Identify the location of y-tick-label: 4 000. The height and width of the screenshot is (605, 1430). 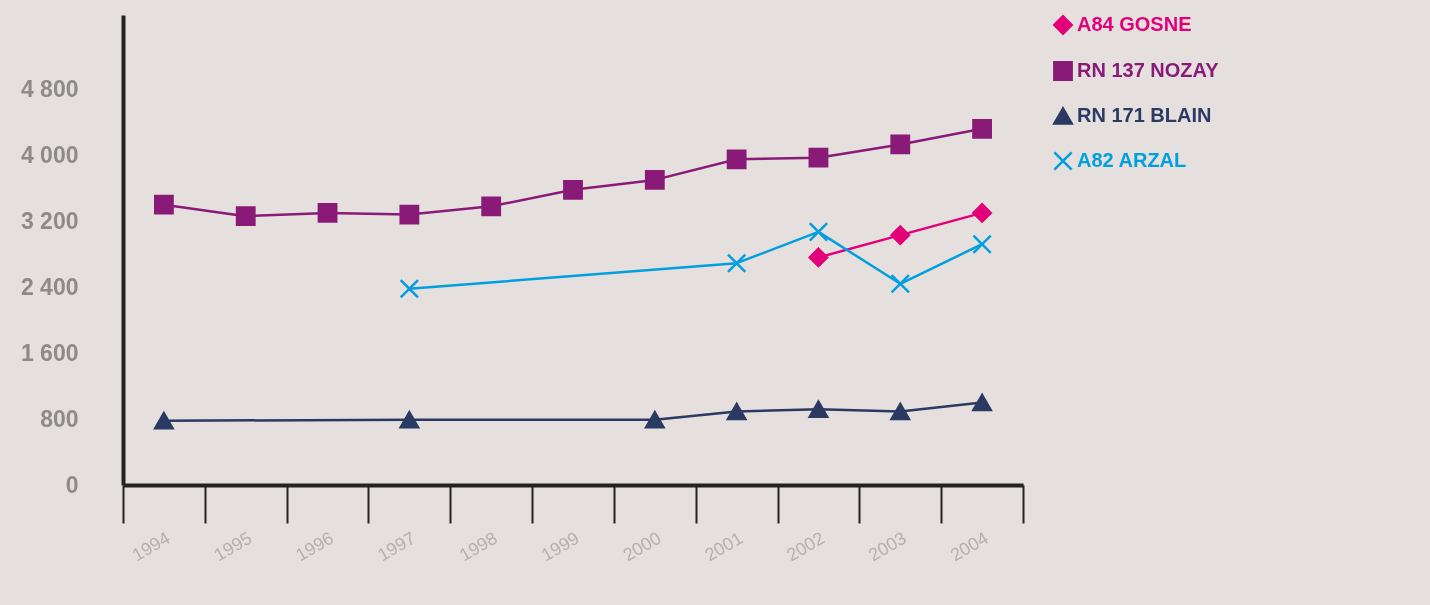
(49, 154).